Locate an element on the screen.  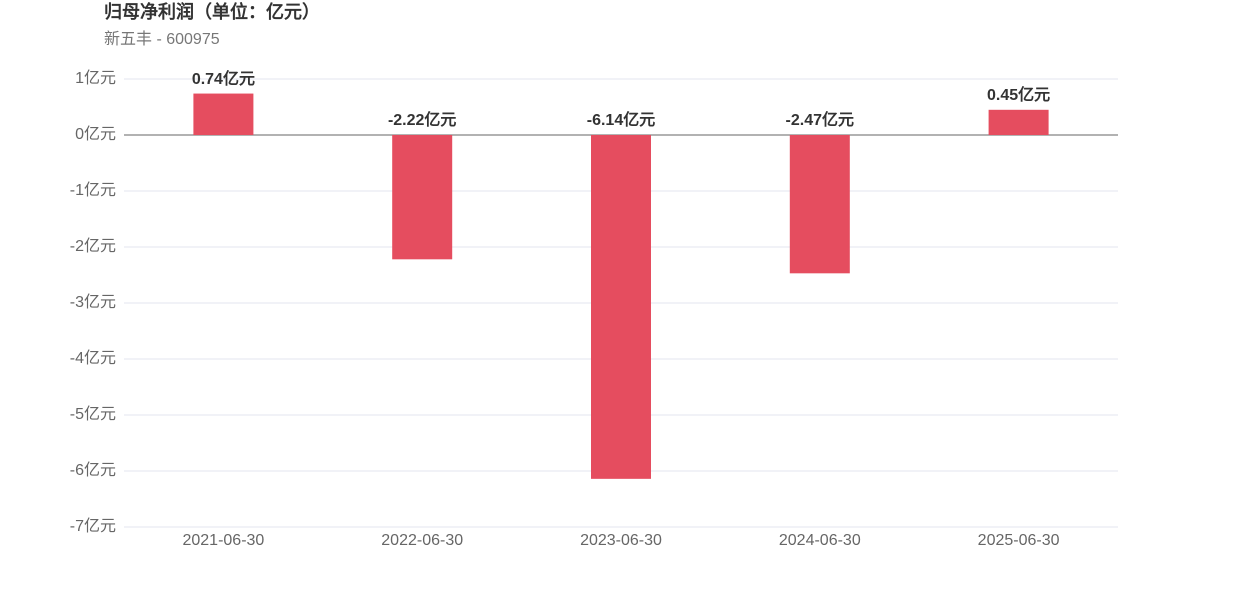
x-tick-label: 2024-06-30 is located at coordinates (820, 540).